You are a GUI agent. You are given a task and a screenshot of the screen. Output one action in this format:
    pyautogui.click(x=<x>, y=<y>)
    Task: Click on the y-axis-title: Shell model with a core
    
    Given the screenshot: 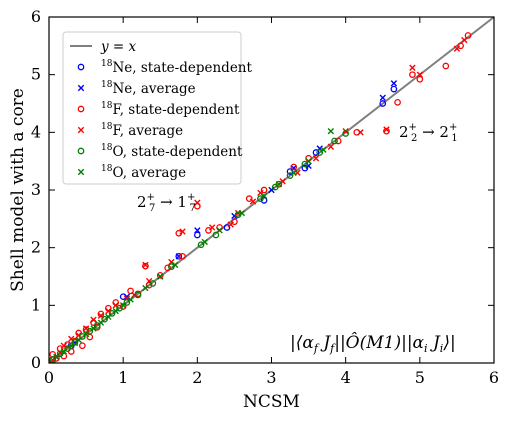 What is the action you would take?
    pyautogui.click(x=18, y=190)
    